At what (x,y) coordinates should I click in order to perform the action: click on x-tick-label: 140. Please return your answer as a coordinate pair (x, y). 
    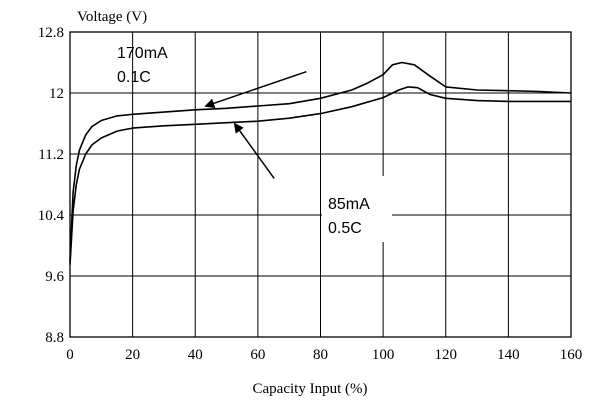
    Looking at the image, I should click on (508, 355).